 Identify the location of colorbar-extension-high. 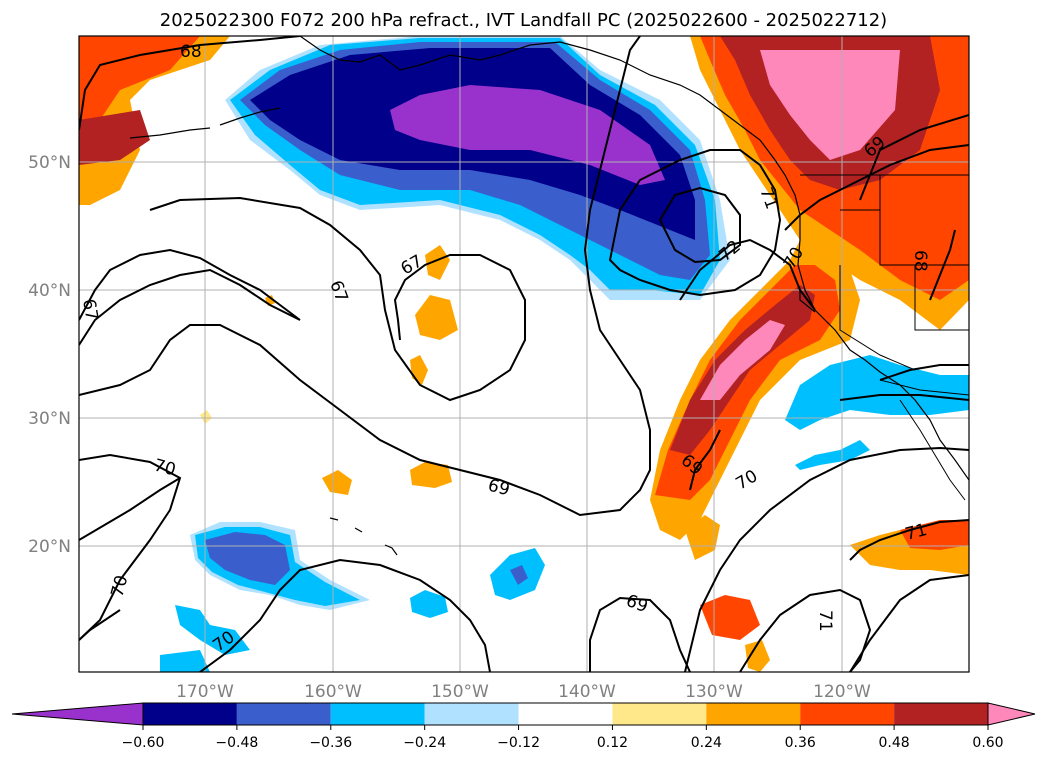
(1011, 714).